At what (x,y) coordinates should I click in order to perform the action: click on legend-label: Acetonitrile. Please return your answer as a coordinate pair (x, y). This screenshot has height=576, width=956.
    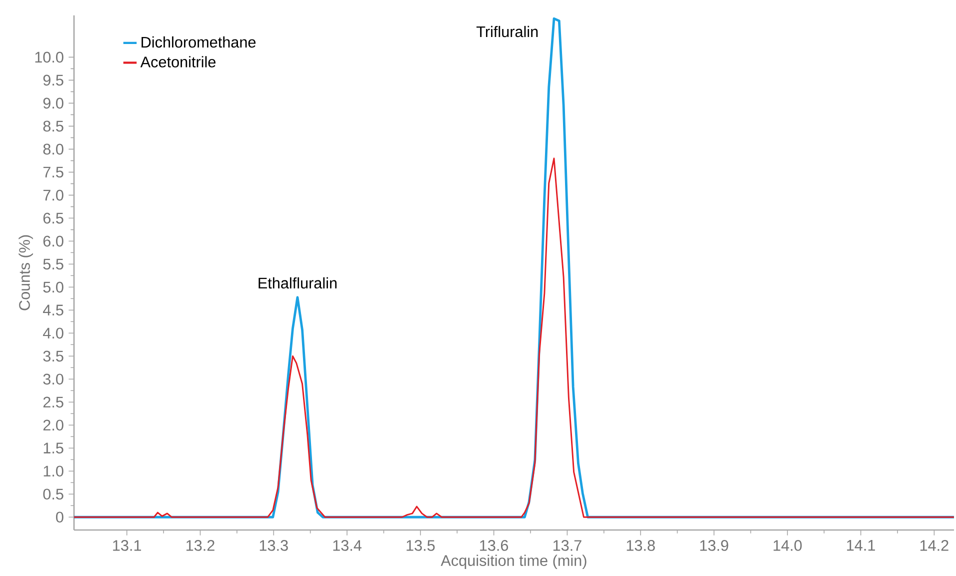
    Looking at the image, I should click on (178, 62).